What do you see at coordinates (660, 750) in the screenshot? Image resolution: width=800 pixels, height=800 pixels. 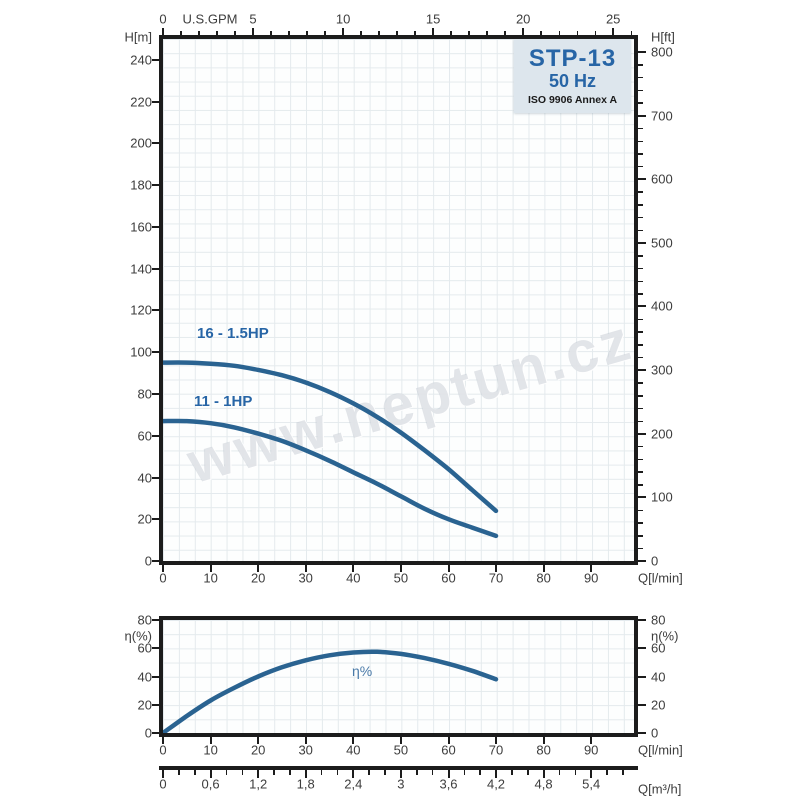 I see `eff-x-bottom-axis-title: Q[l/min]` at bounding box center [660, 750].